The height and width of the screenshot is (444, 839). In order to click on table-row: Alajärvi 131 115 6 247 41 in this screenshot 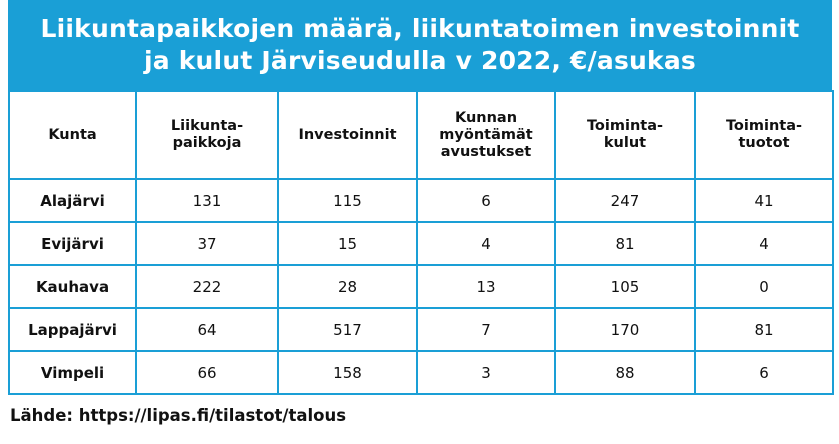, I will do `click(421, 200)`.